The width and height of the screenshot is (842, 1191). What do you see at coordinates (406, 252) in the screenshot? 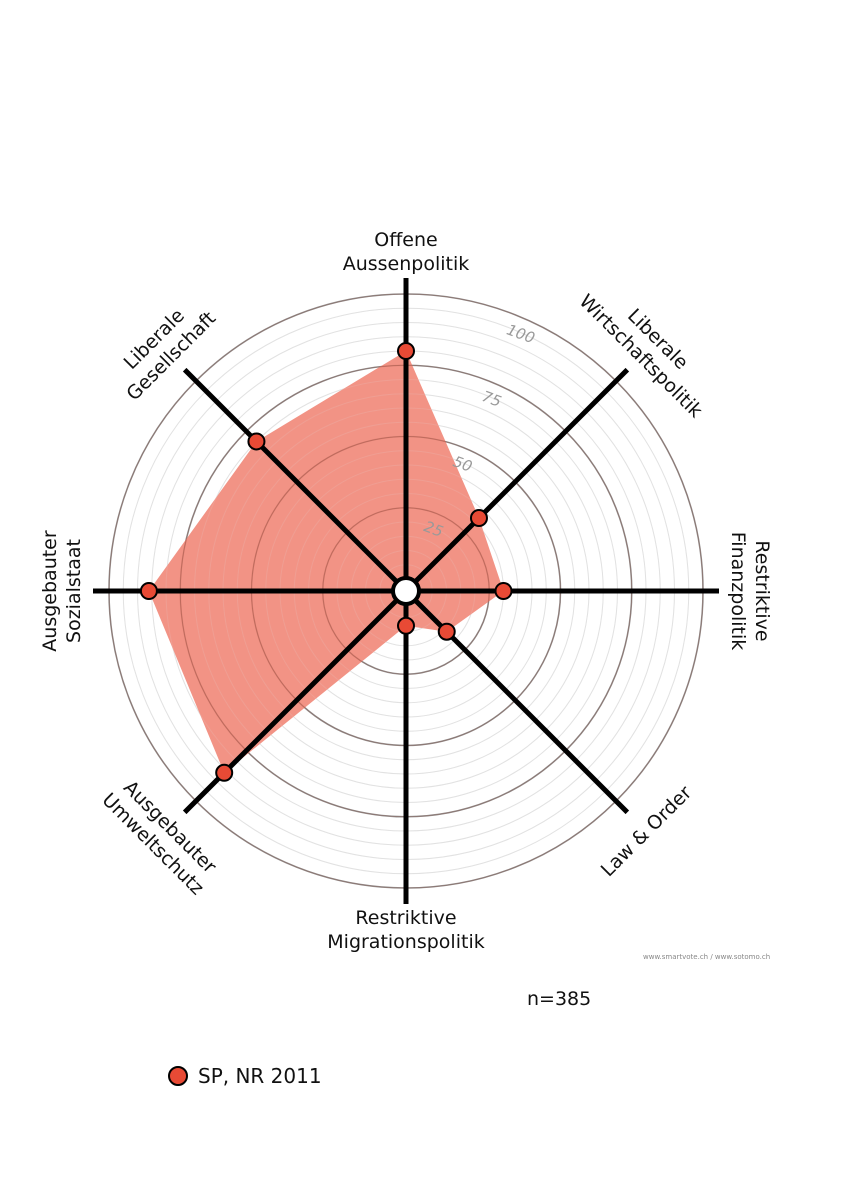
I see `axis-label: Offene Aussenpolitik` at bounding box center [406, 252].